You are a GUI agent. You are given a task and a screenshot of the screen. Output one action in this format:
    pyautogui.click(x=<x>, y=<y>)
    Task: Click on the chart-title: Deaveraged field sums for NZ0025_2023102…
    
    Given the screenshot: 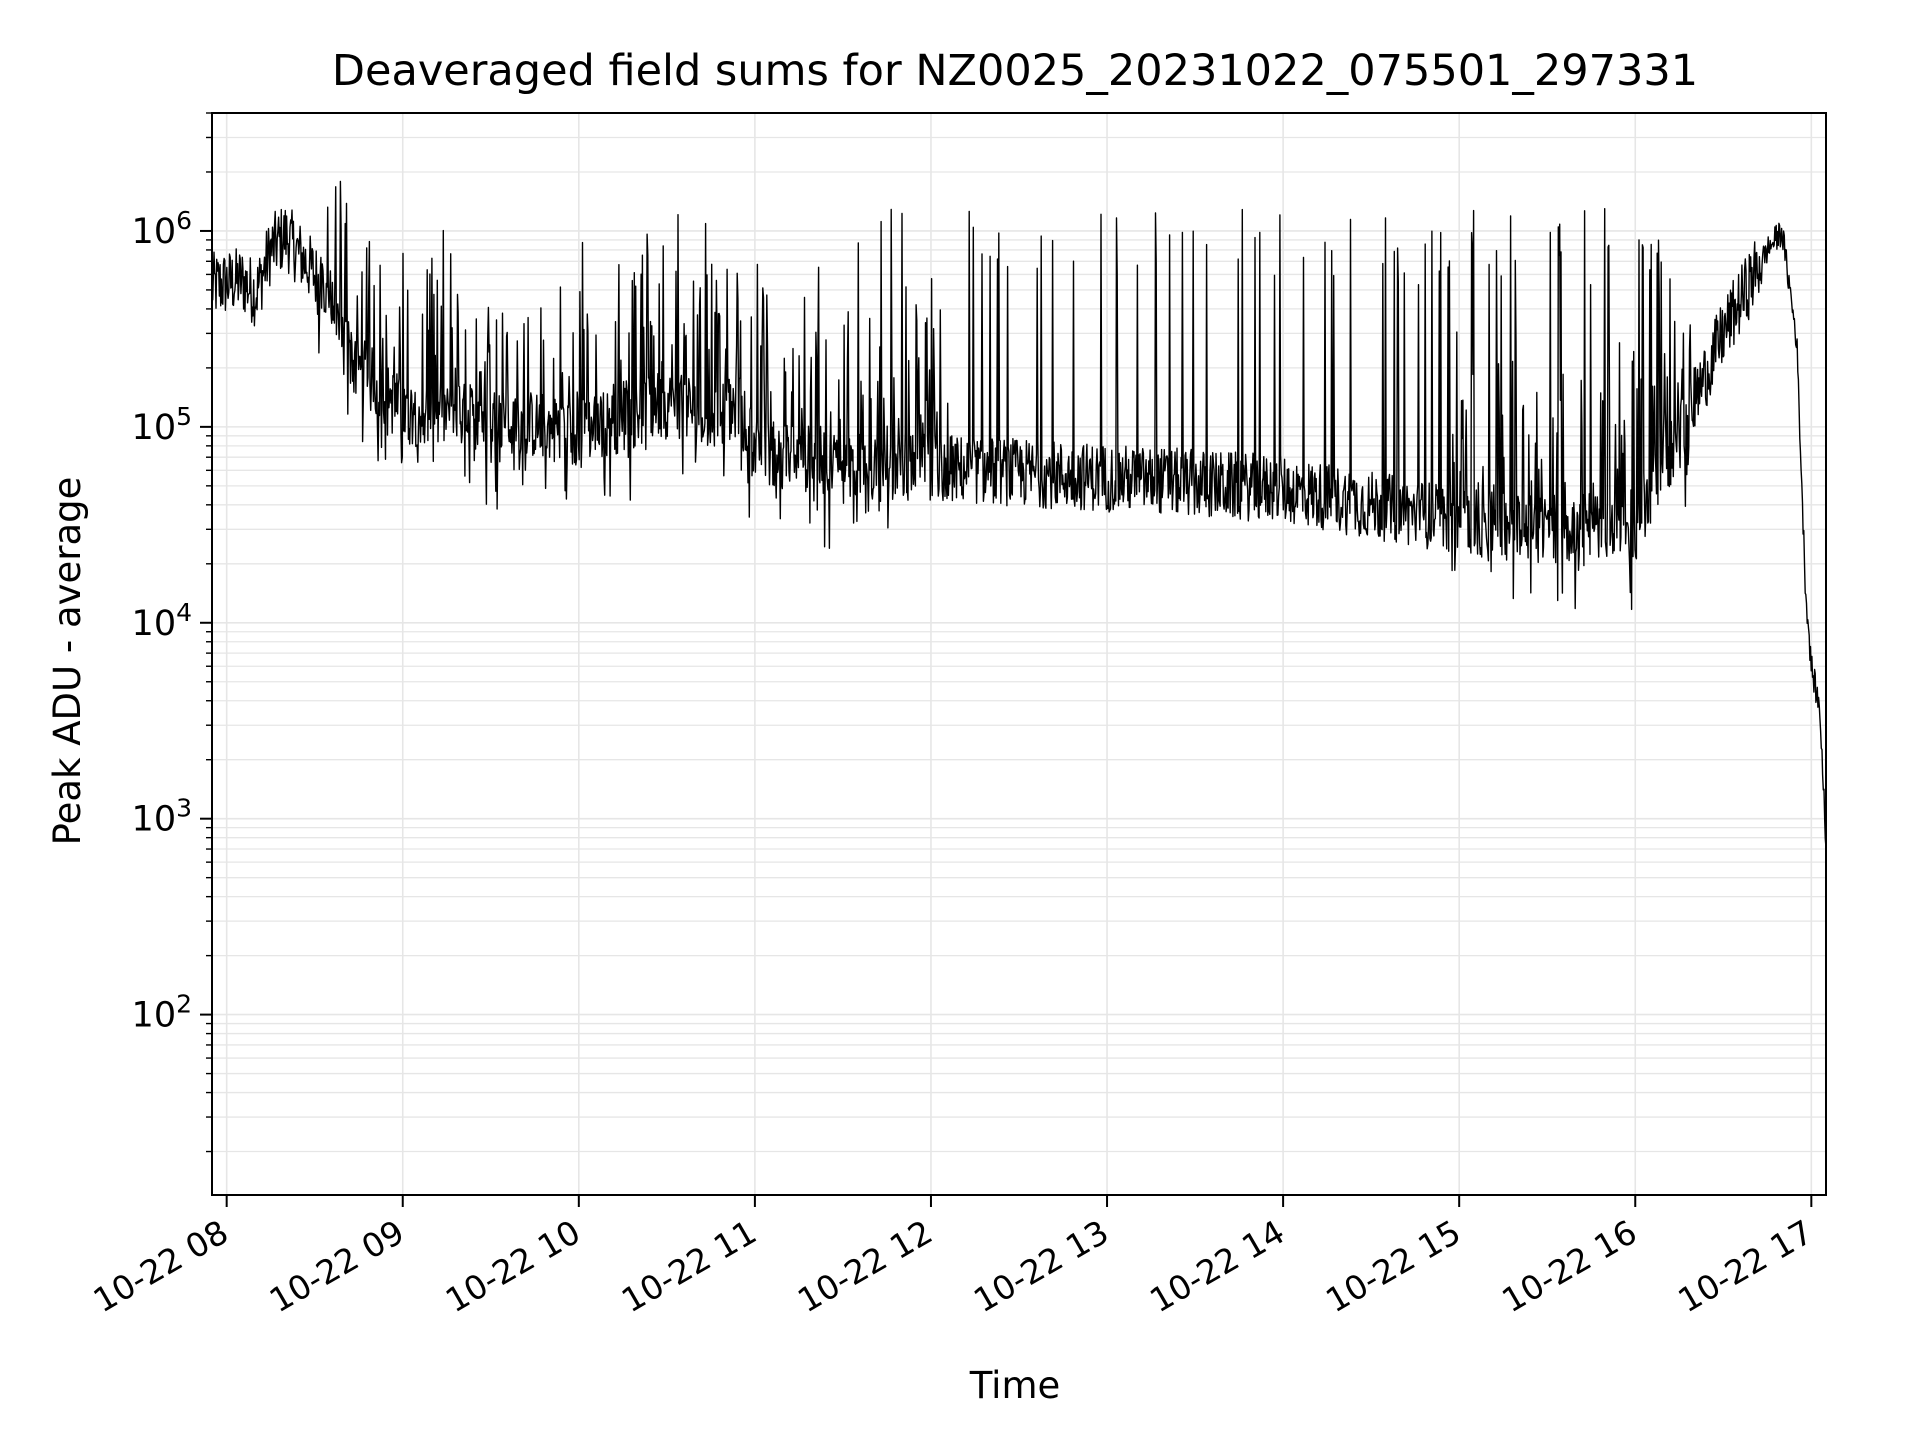 What is the action you would take?
    pyautogui.click(x=1015, y=71)
    